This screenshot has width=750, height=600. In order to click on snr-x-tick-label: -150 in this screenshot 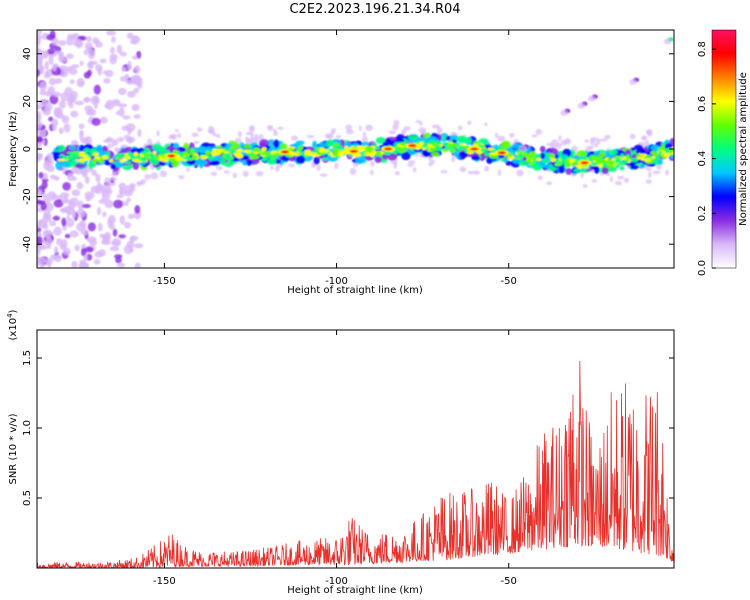, I will do `click(164, 581)`.